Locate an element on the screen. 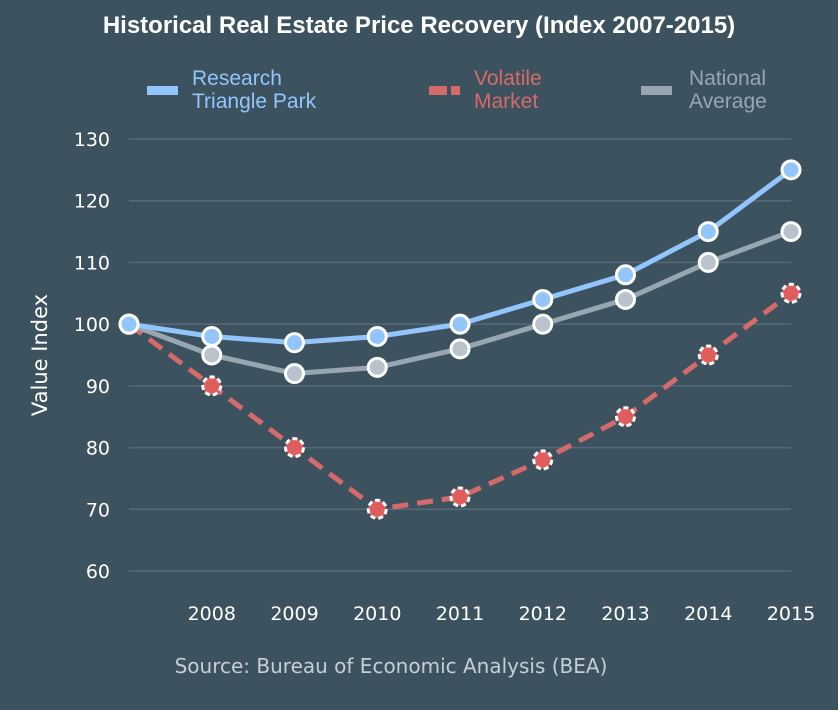 Image resolution: width=838 pixels, height=710 pixels. y-tick-label: 100 is located at coordinates (92, 325).